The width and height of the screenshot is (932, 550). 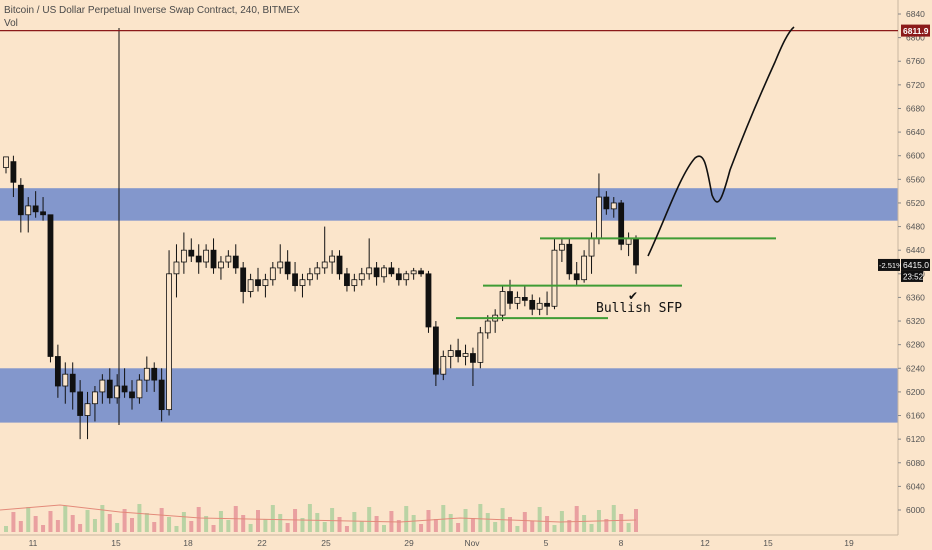 I want to click on y-tick-label: 6840, so click(x=915, y=14).